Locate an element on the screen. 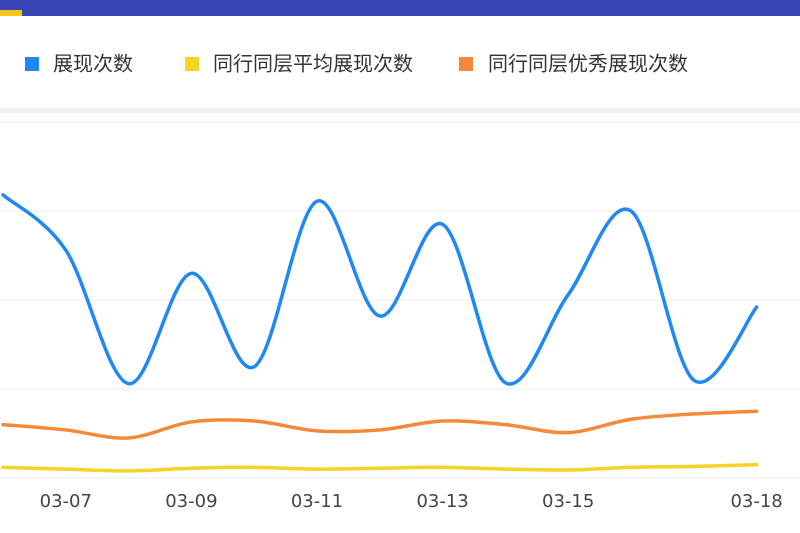  x-tick-label: 03-13 is located at coordinates (442, 501).